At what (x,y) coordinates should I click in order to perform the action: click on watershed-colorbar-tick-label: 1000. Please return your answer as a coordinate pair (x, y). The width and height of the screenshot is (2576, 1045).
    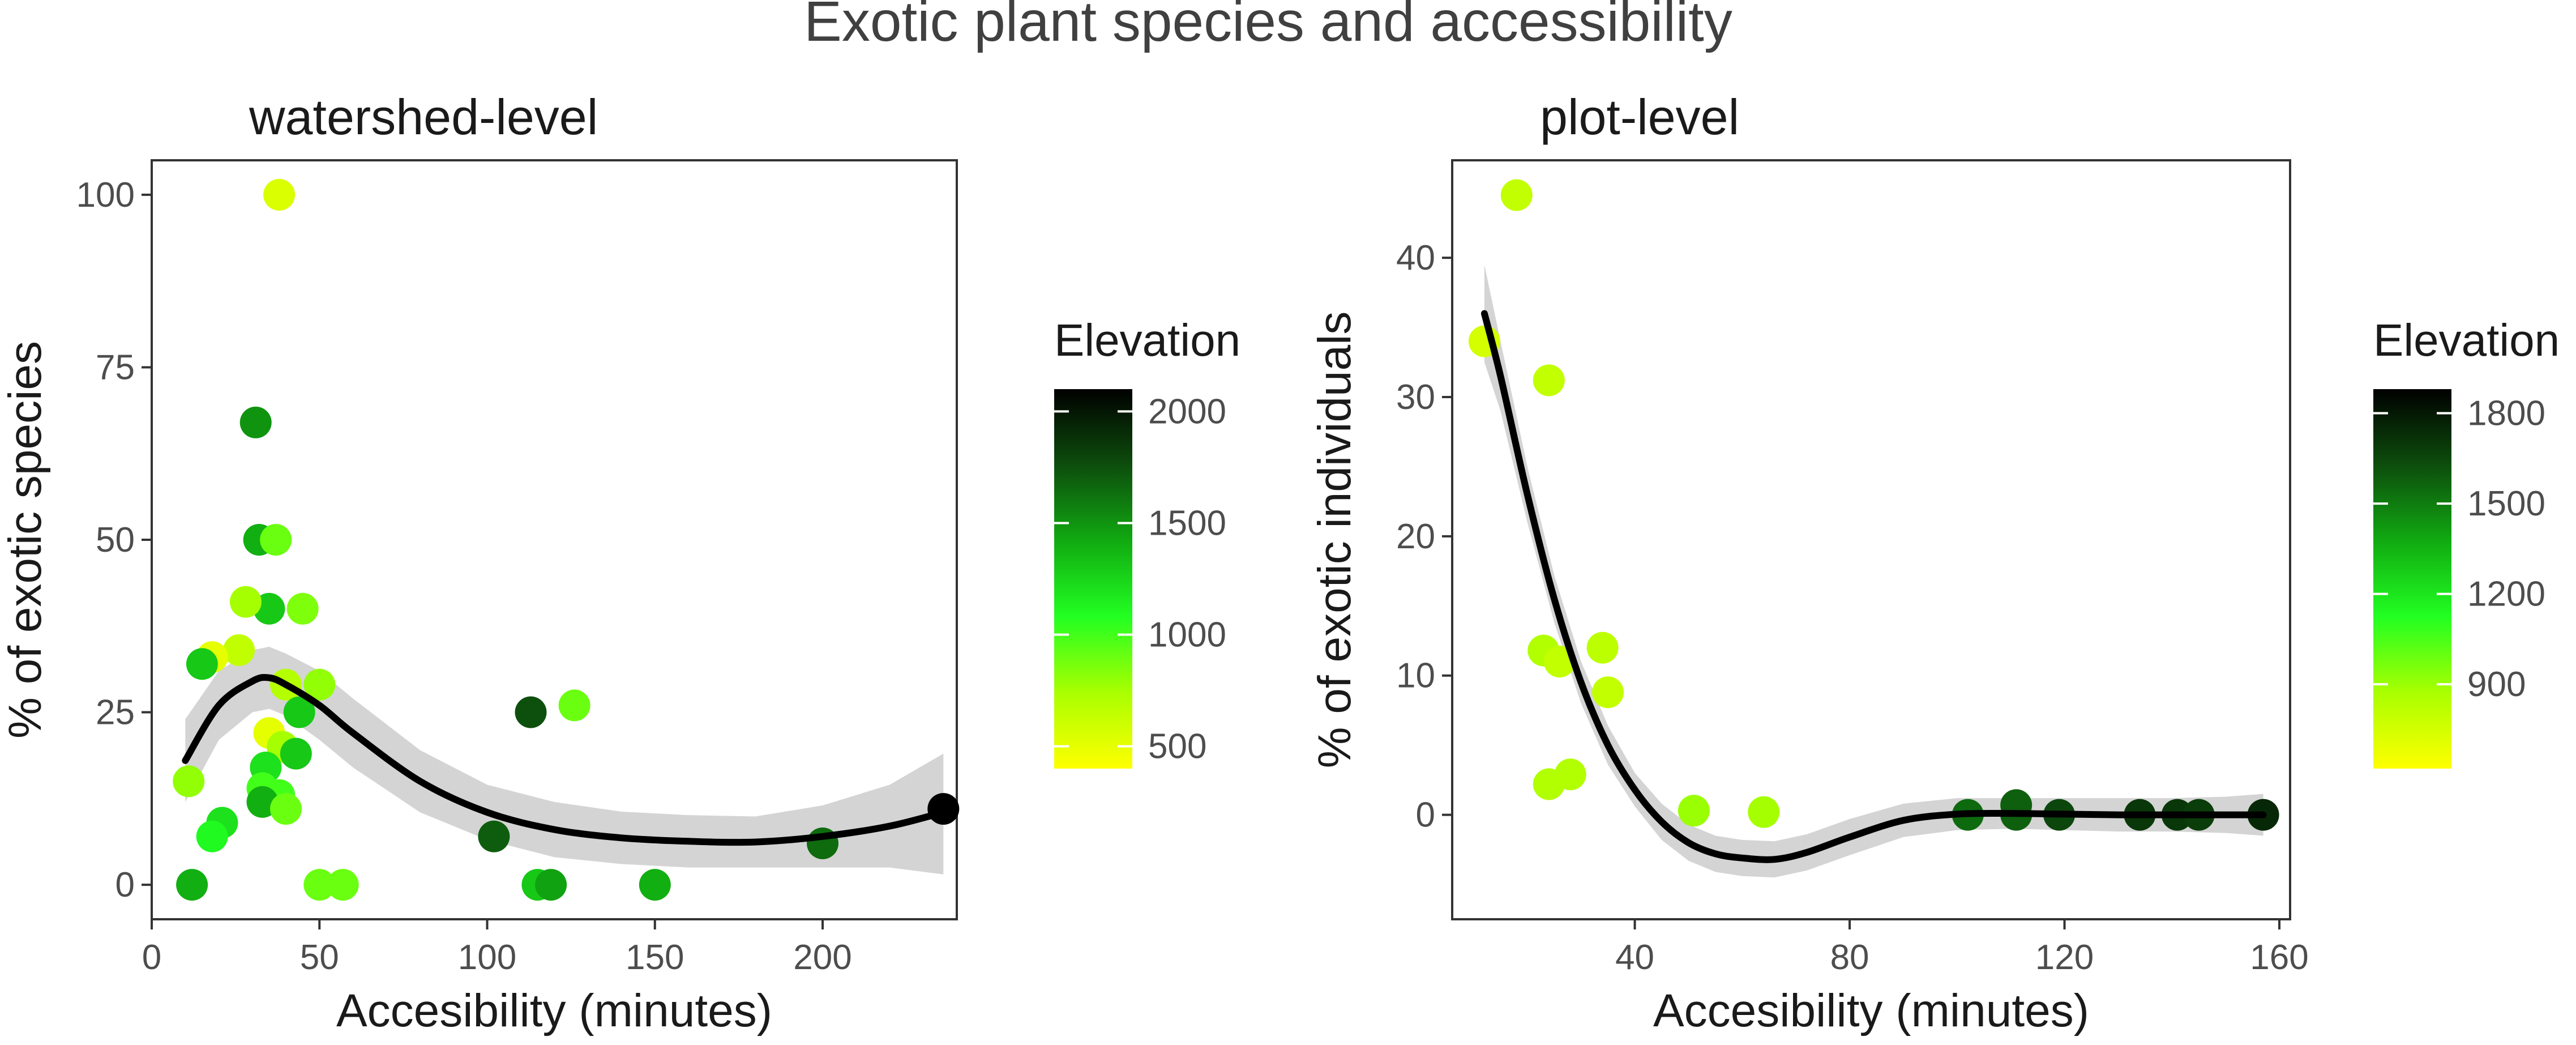
    Looking at the image, I should click on (1187, 635).